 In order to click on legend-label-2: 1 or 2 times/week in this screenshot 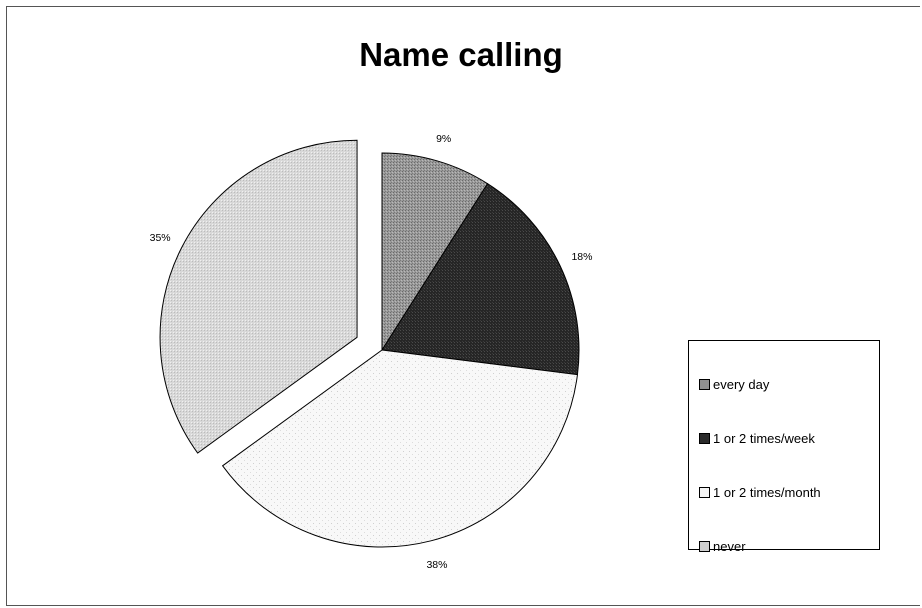, I will do `click(764, 438)`.